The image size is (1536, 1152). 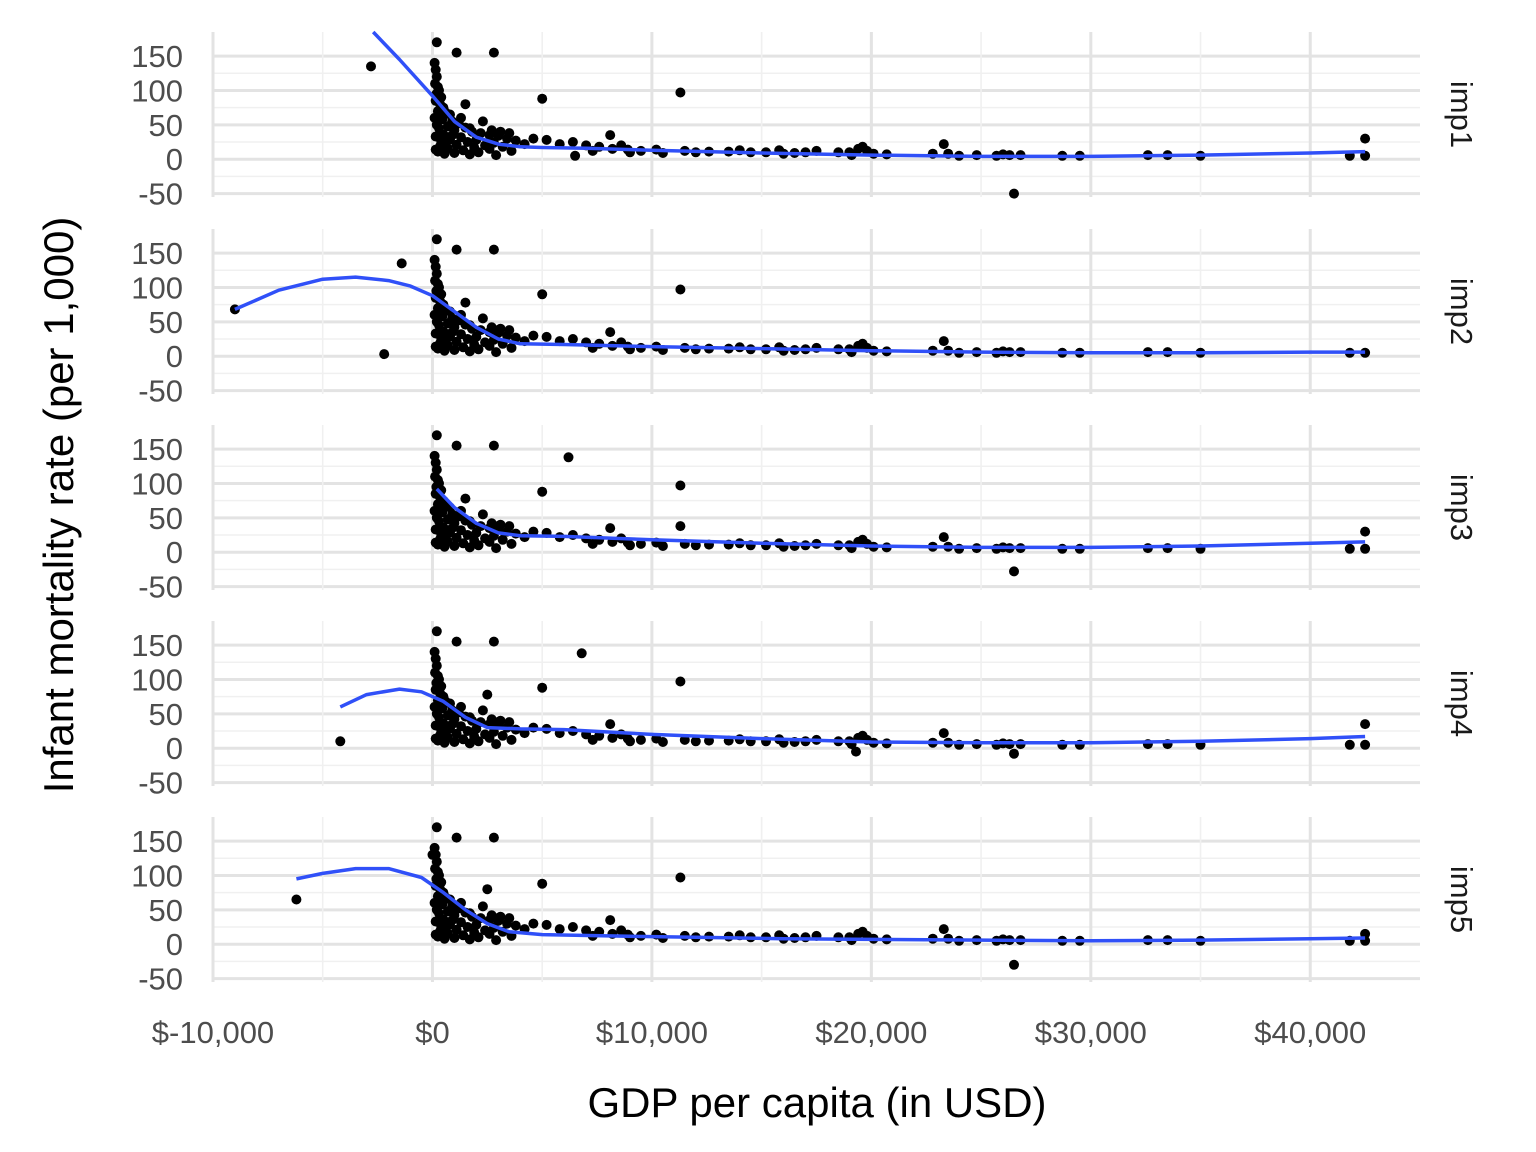 I want to click on x-tick-label: $40,000, so click(x=1310, y=1032).